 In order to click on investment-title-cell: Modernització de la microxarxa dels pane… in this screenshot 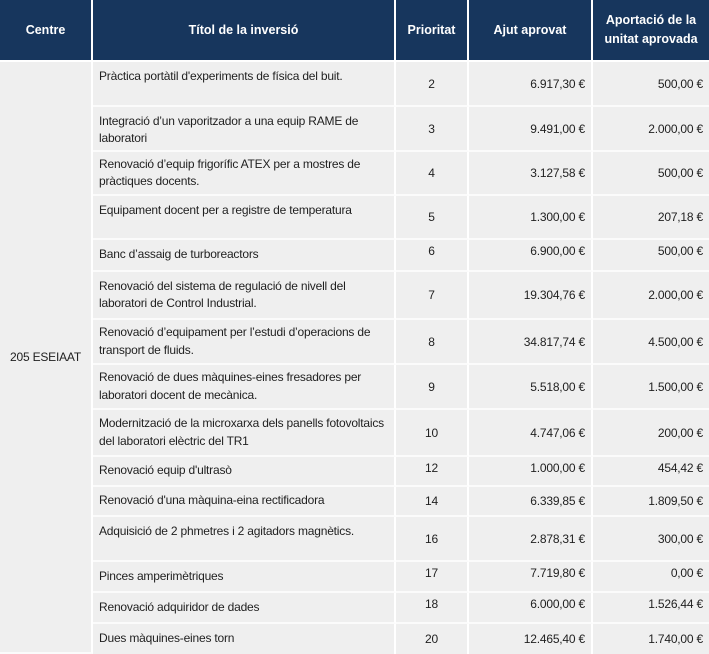, I will do `click(244, 433)`.